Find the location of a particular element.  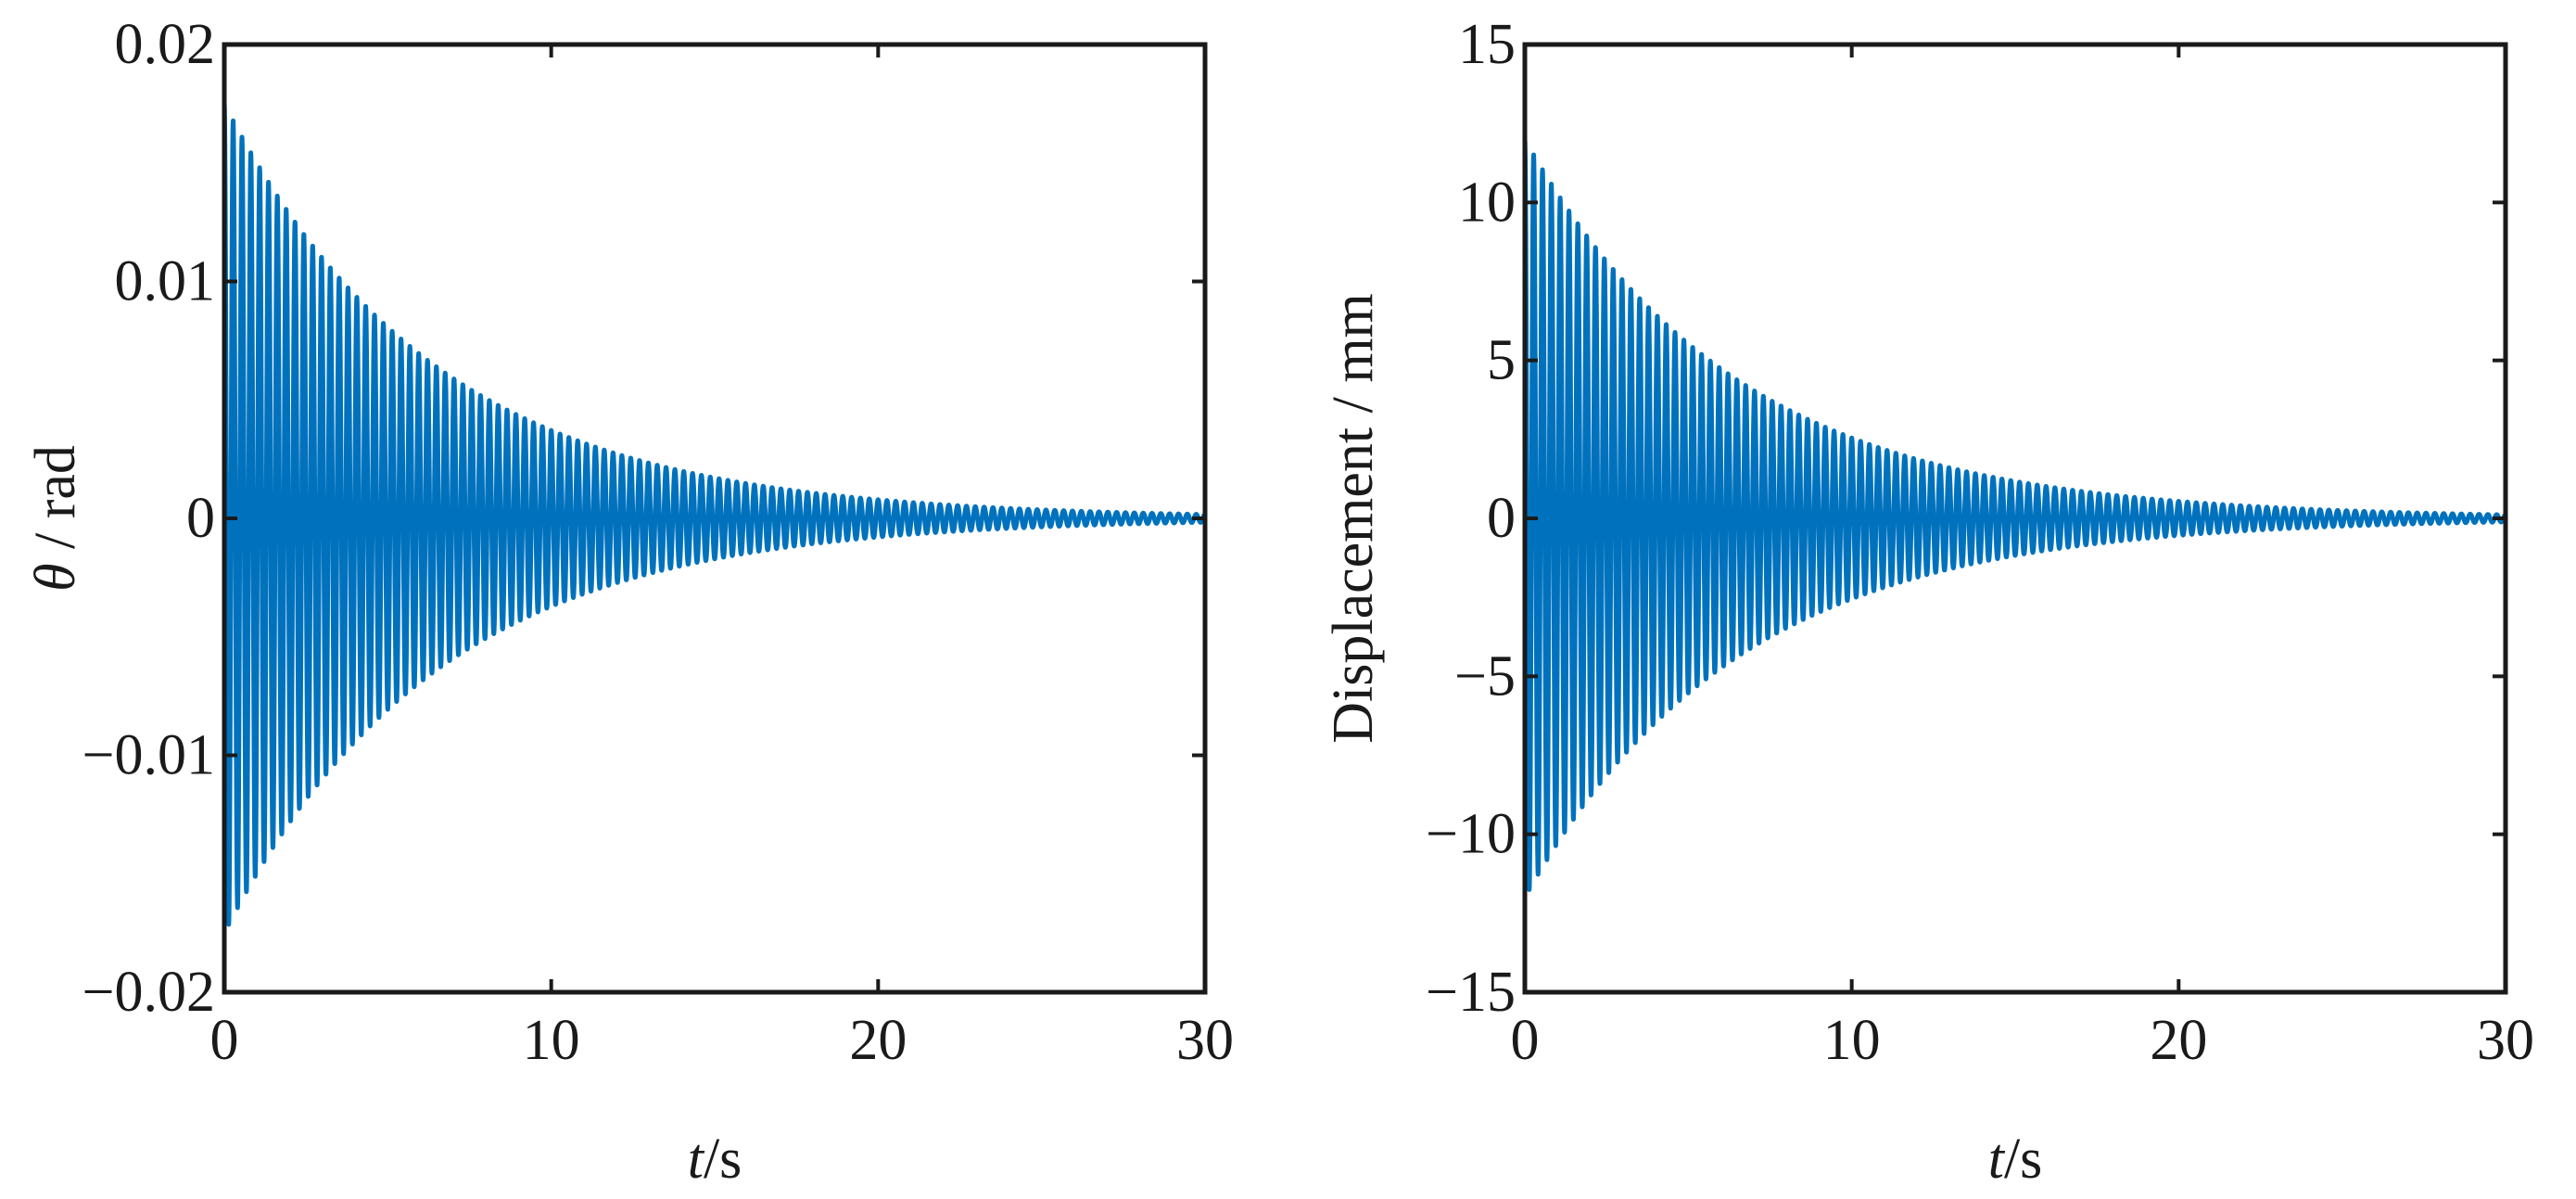

theta-y-tick-label: 0 is located at coordinates (200, 519).